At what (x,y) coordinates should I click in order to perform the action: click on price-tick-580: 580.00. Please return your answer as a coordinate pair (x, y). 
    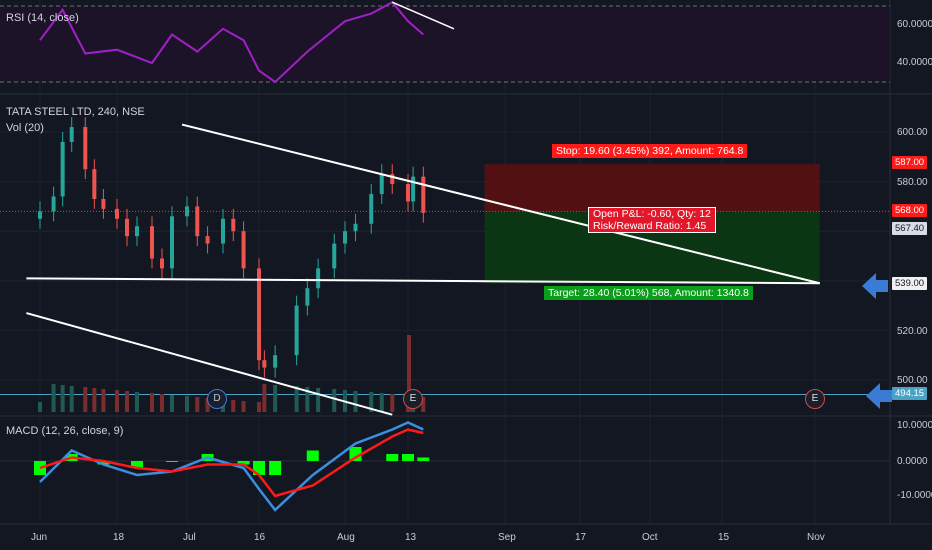
    Looking at the image, I should click on (912, 182).